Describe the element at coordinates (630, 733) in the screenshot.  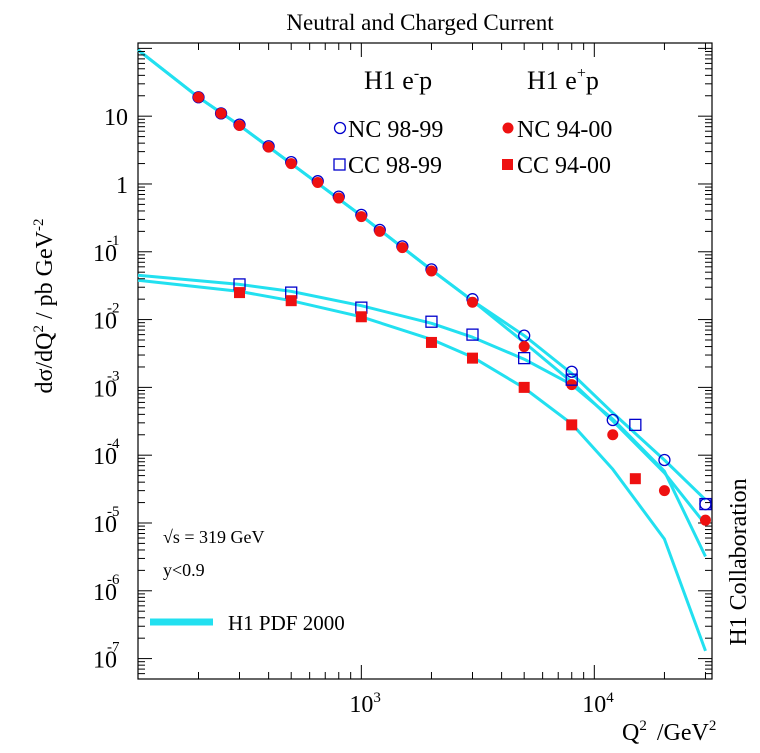
I see `x-label-main: Q` at that location.